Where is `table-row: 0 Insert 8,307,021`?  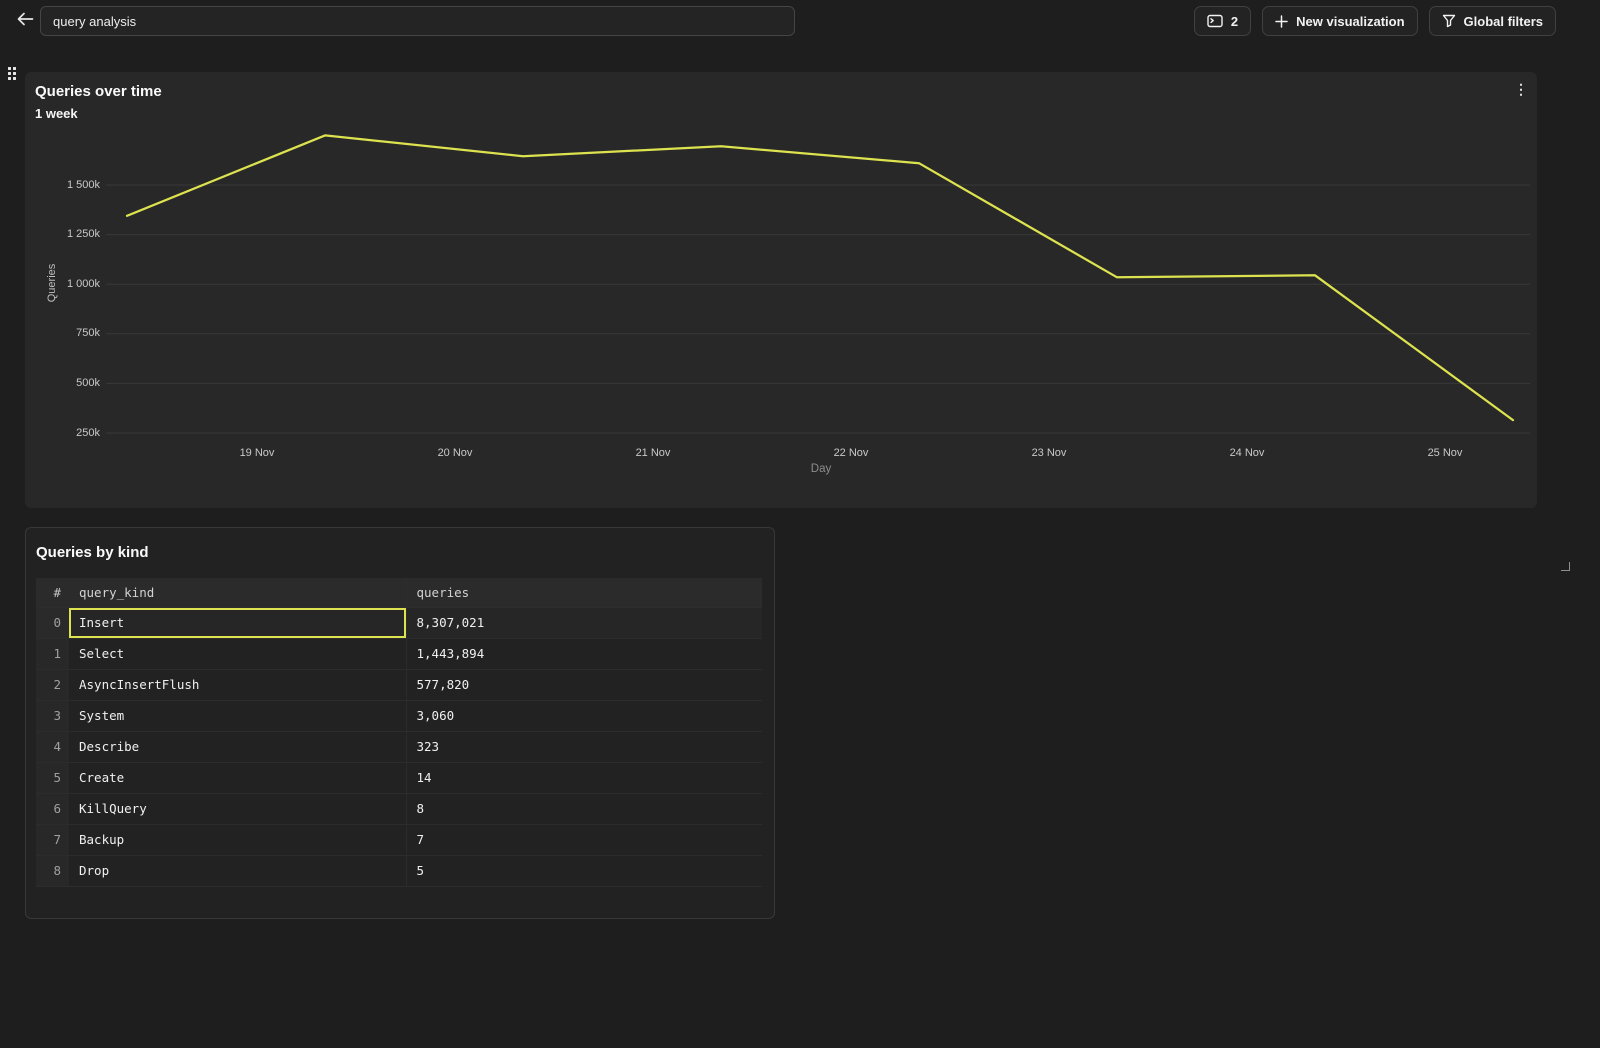 table-row: 0 Insert 8,307,021 is located at coordinates (399, 623).